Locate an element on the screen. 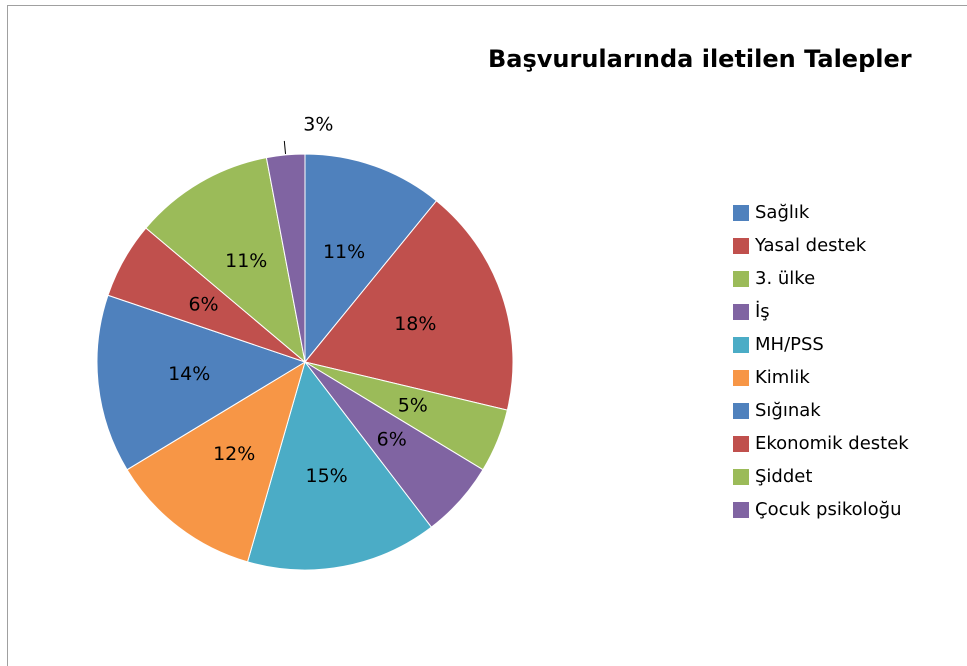  legend-label: Ekonomik destek is located at coordinates (832, 443).